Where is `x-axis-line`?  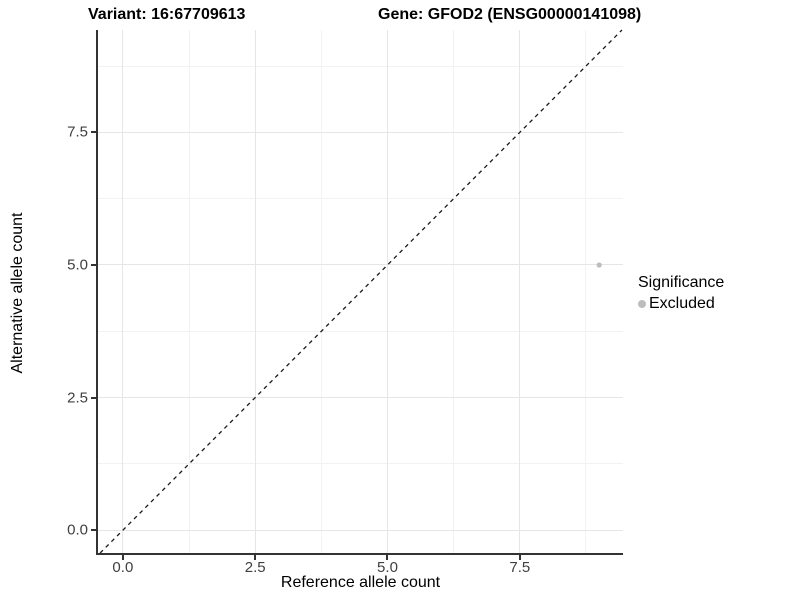 x-axis-line is located at coordinates (359, 554).